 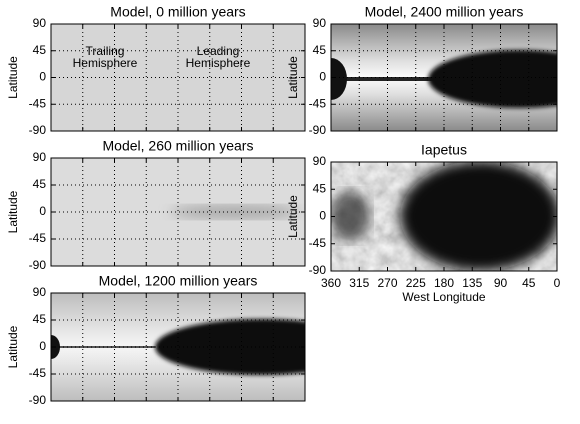 I want to click on x-tick-label: 135, so click(x=472, y=283).